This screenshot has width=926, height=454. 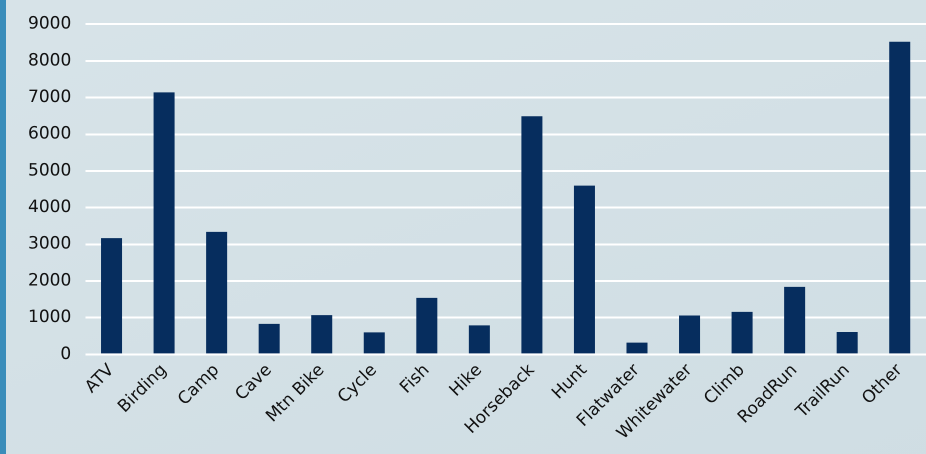 I want to click on y-tick-label: 1000, so click(x=50, y=317).